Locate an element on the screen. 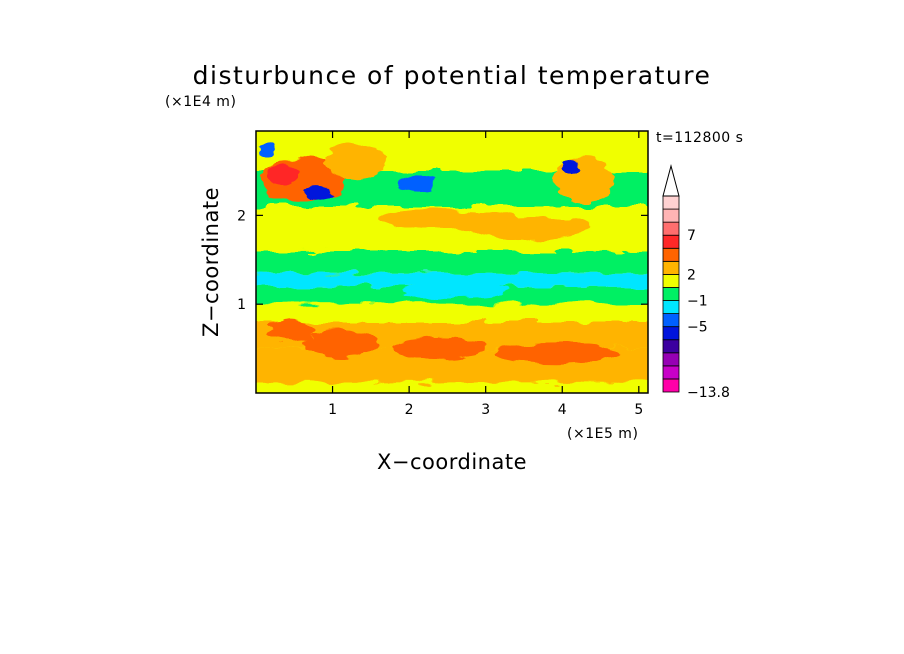 The height and width of the screenshot is (654, 904). x-axis-label: X−coordinate is located at coordinates (452, 462).